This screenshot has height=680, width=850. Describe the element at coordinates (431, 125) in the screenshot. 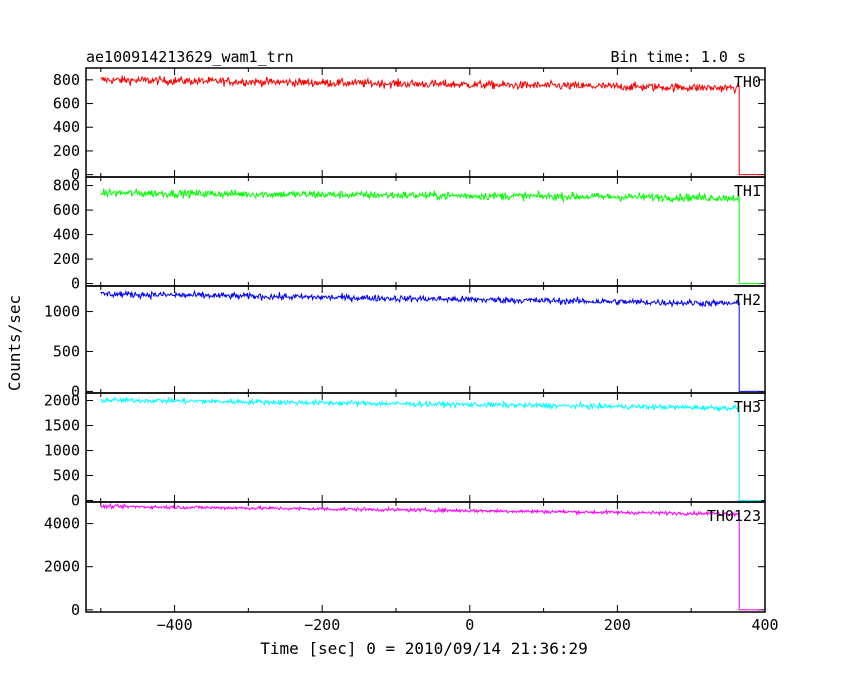

I see `series-line-th0` at that location.